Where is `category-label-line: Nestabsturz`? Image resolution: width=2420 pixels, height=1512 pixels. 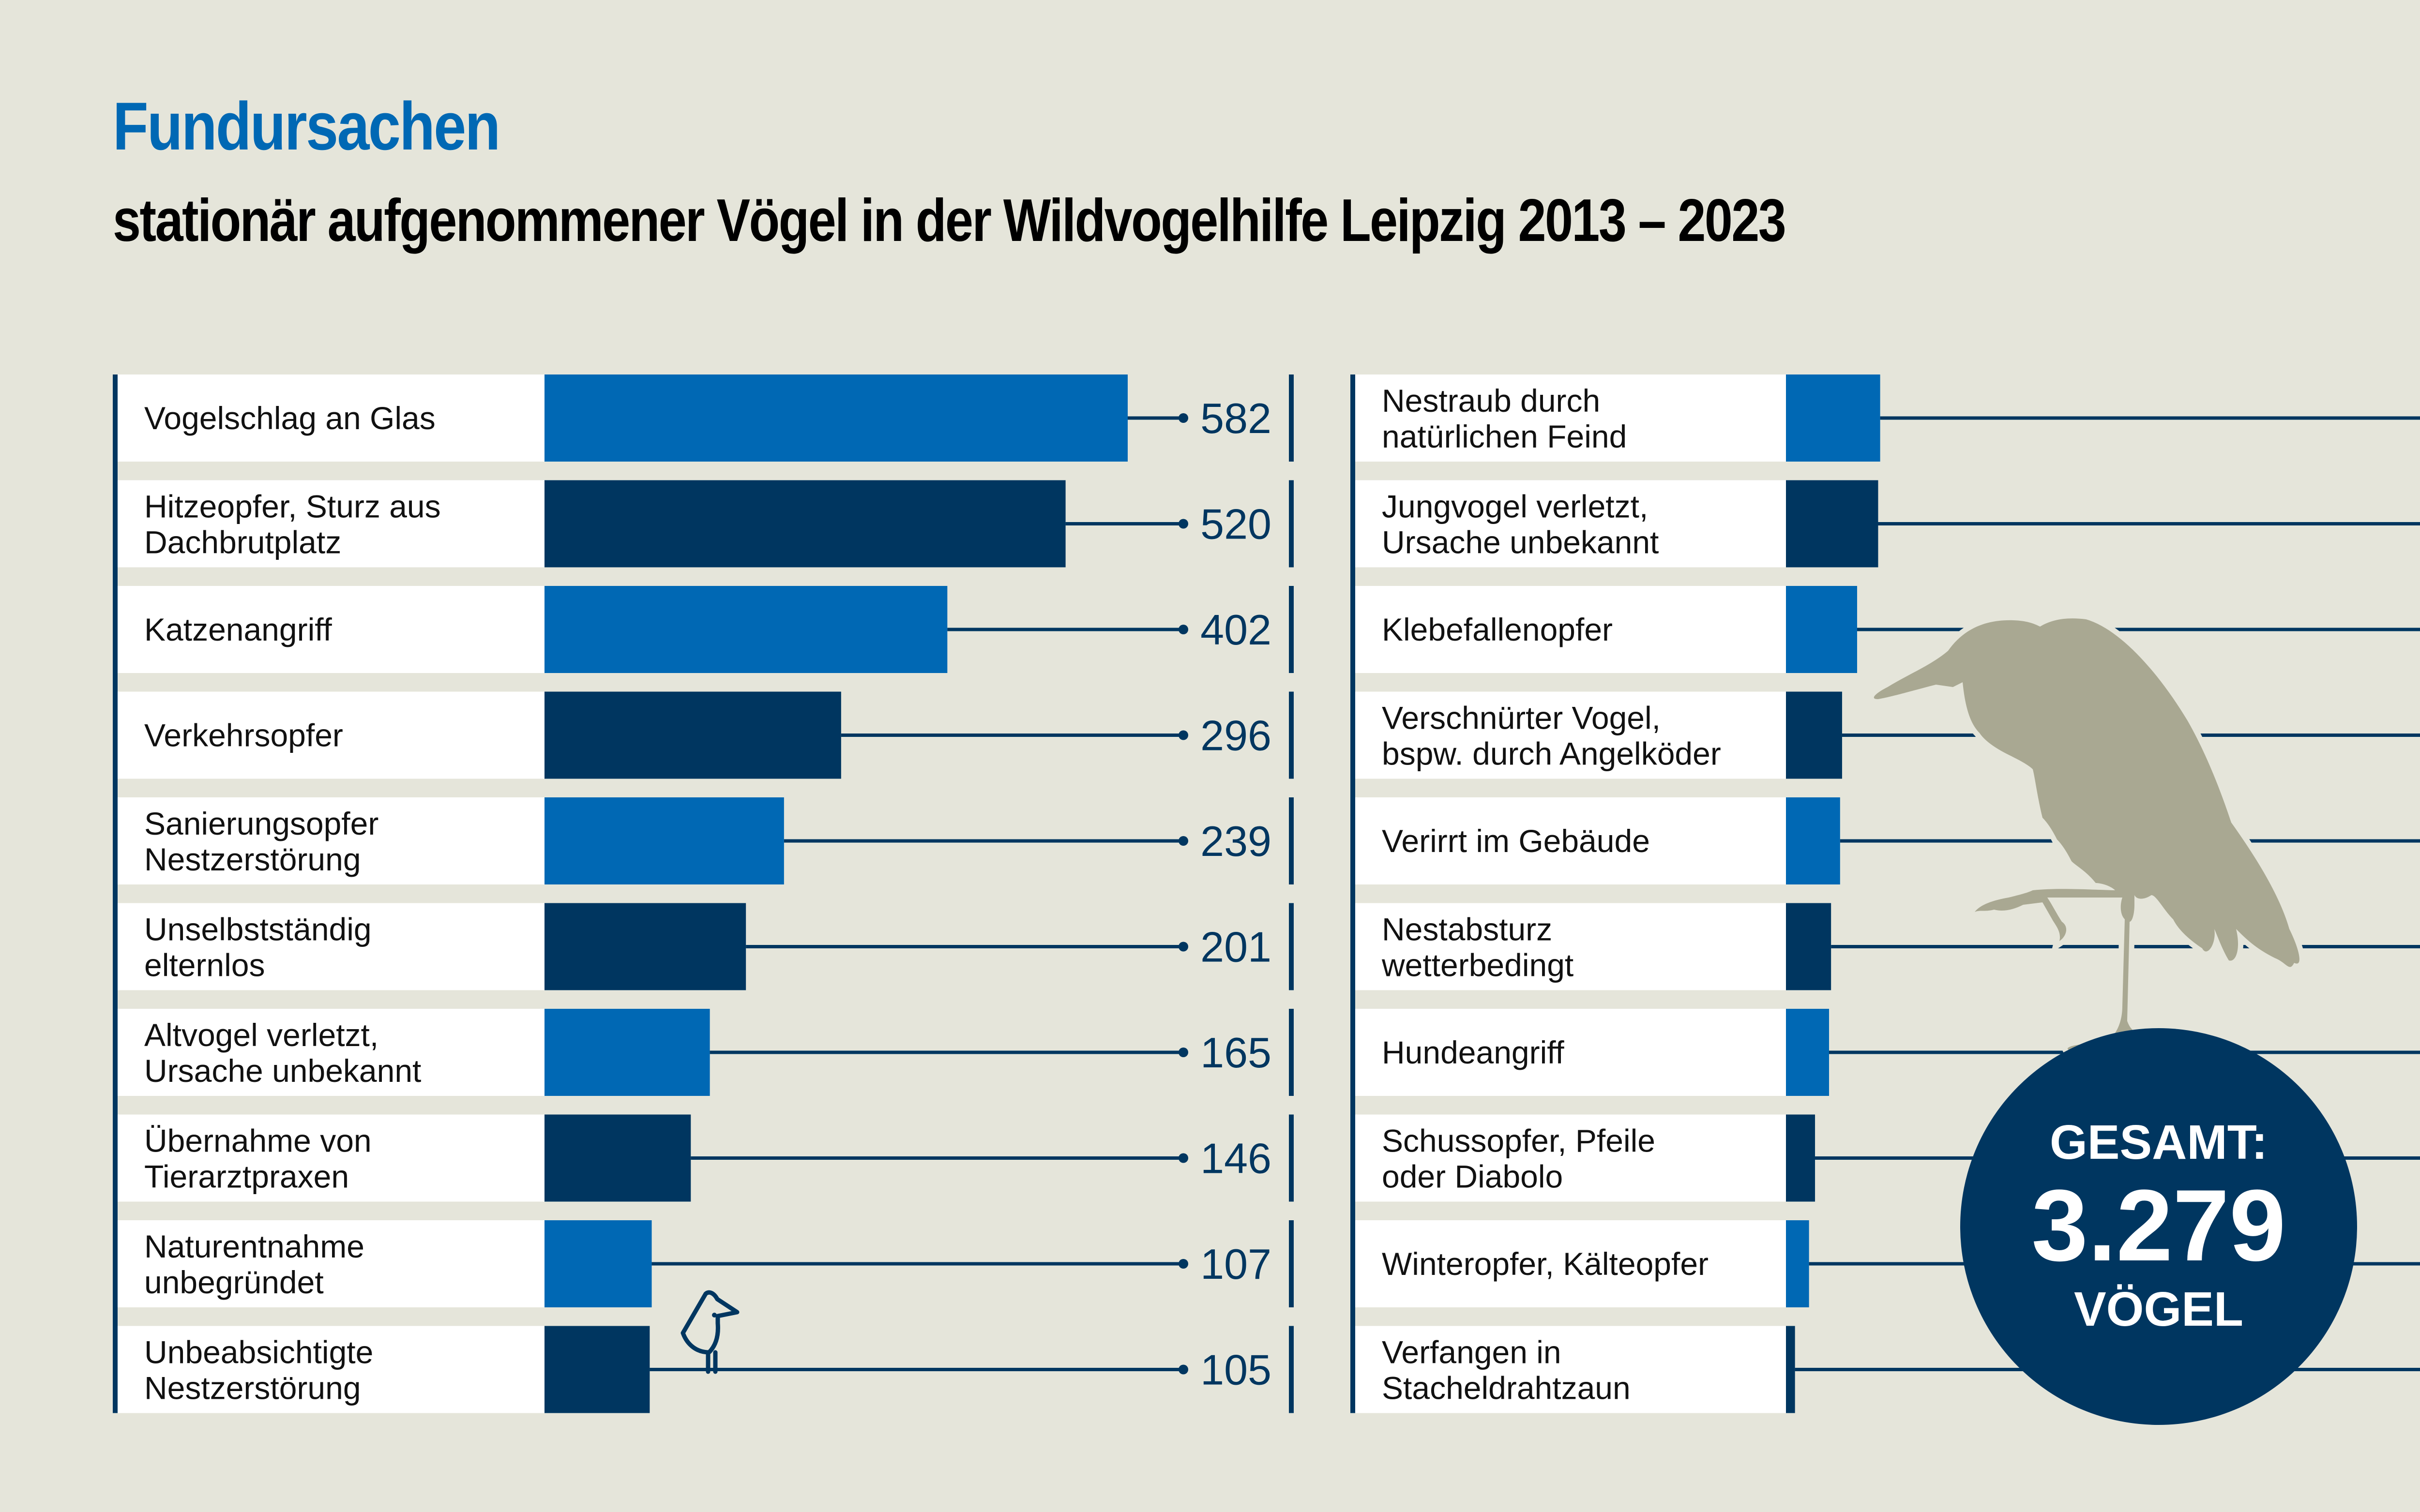
category-label-line: Nestabsturz is located at coordinates (1467, 929).